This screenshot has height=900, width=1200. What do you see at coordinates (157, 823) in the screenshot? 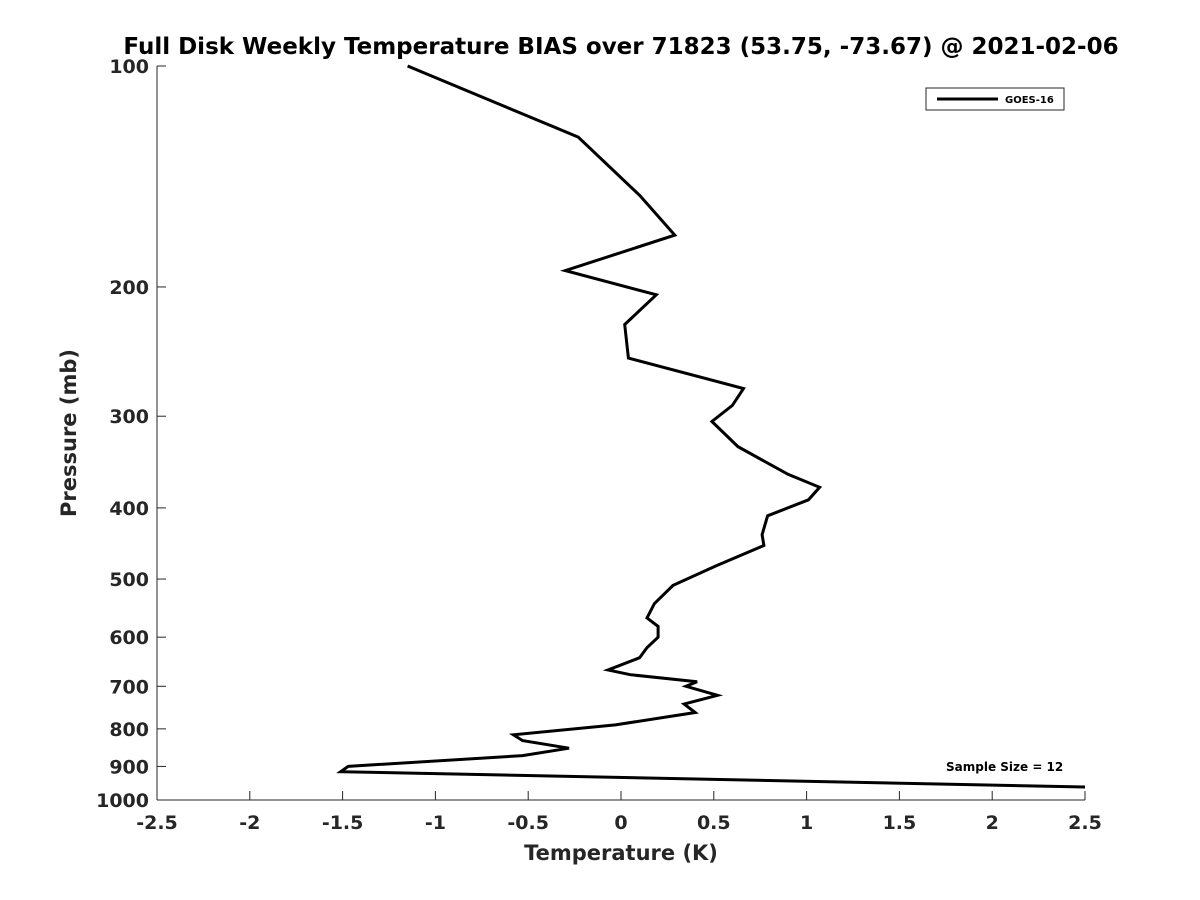
I see `x-tick-label: -2.5` at bounding box center [157, 823].